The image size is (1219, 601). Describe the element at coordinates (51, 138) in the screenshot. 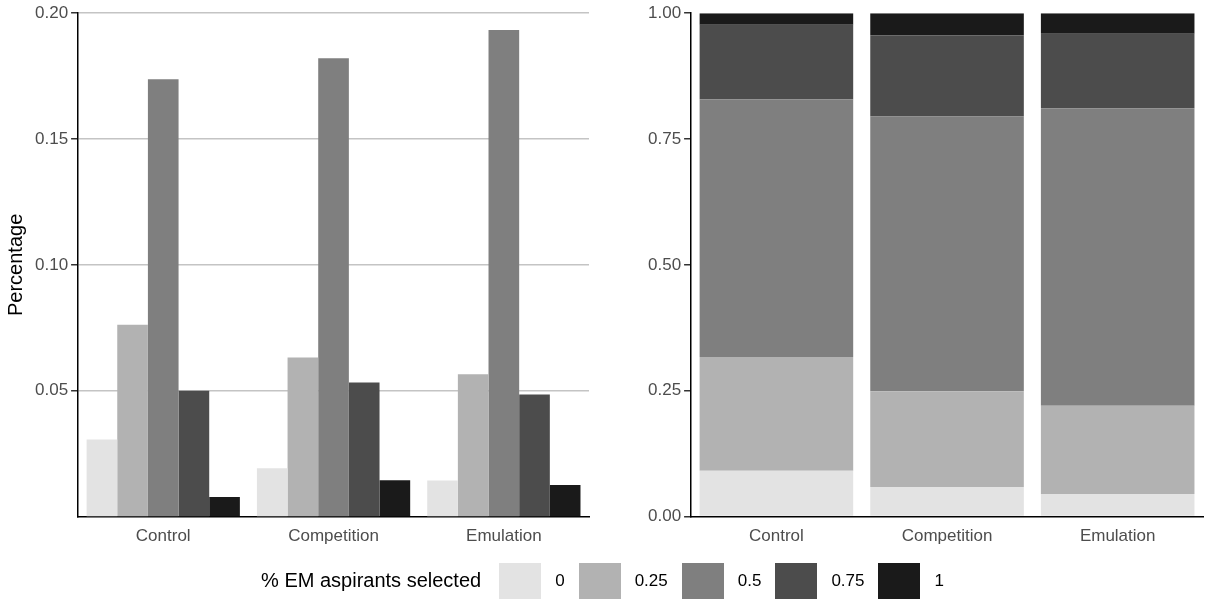

I see `y-tick-label: 0.15` at that location.